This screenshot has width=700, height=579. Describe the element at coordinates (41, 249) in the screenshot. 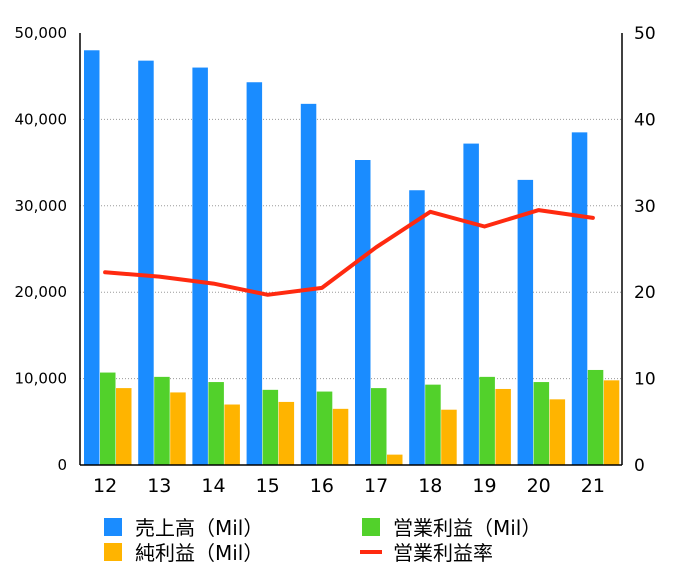

I see `y-axis-left-ticks: 0 10,000 20,000 30,000 40,000 50,000` at that location.